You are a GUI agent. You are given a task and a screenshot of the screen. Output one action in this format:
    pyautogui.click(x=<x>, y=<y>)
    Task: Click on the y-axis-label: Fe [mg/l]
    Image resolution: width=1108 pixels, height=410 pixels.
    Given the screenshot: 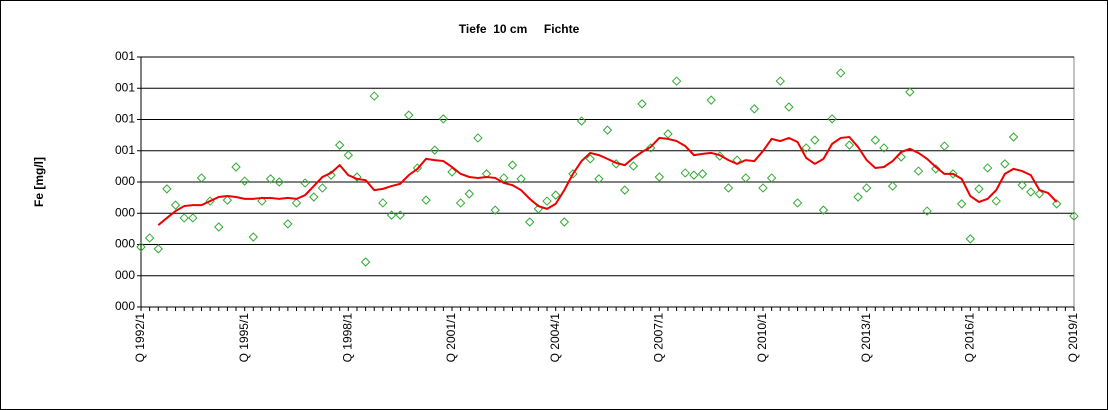 What is the action you would take?
    pyautogui.click(x=39, y=182)
    